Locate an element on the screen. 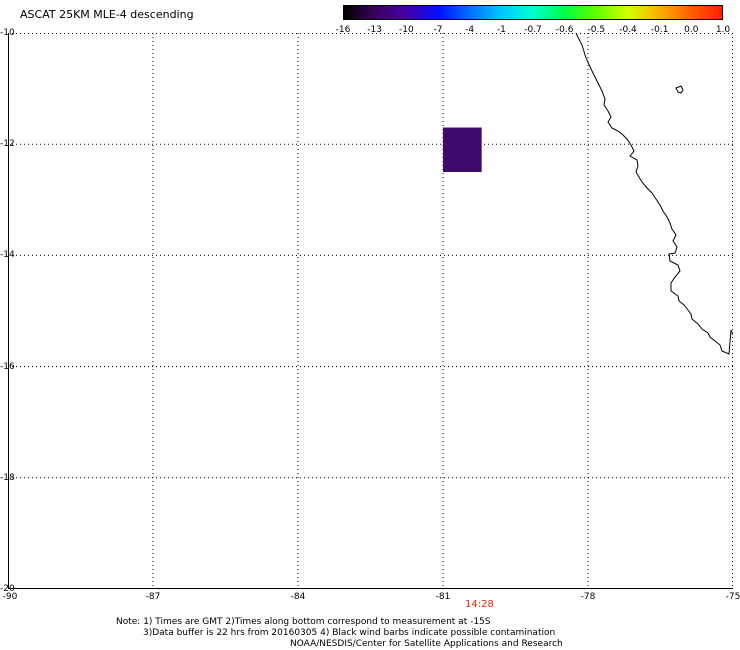 This screenshot has height=650, width=740. figure-title: ASCAT 25KM MLE-4 descending is located at coordinates (107, 14).